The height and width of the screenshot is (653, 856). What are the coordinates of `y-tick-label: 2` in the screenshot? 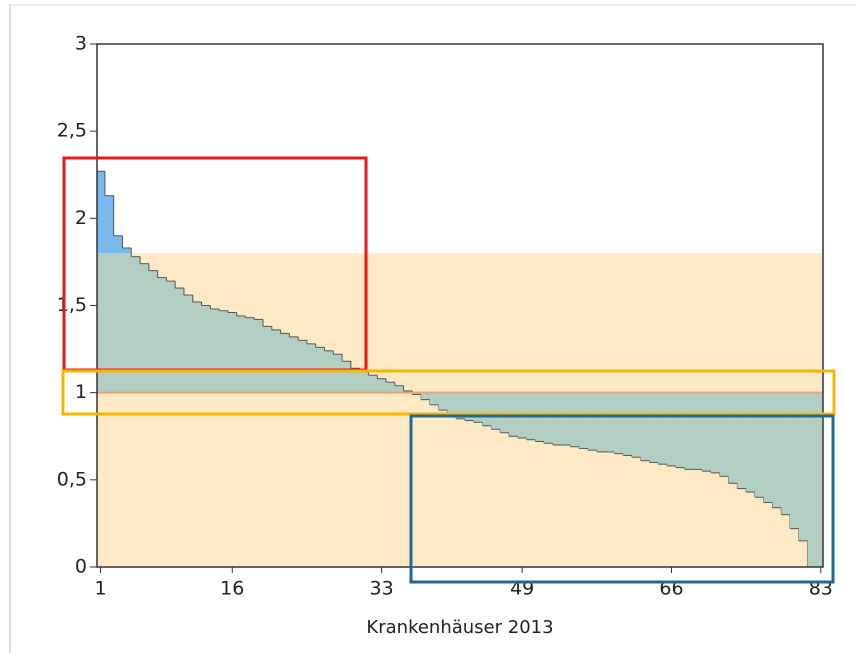 It's located at (81, 218).